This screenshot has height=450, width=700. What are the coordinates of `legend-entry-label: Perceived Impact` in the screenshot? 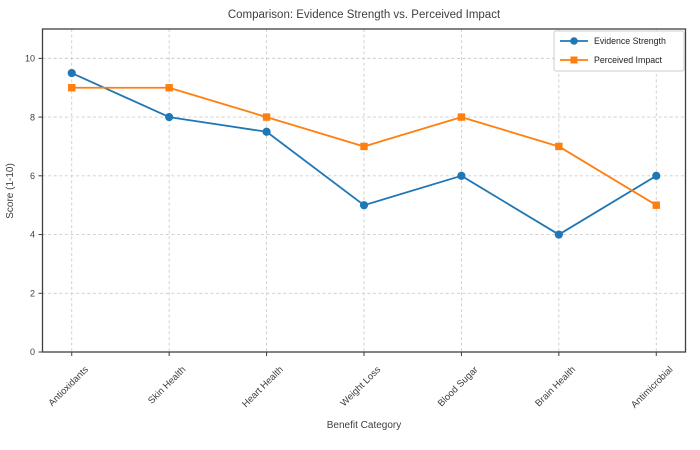 It's located at (628, 60).